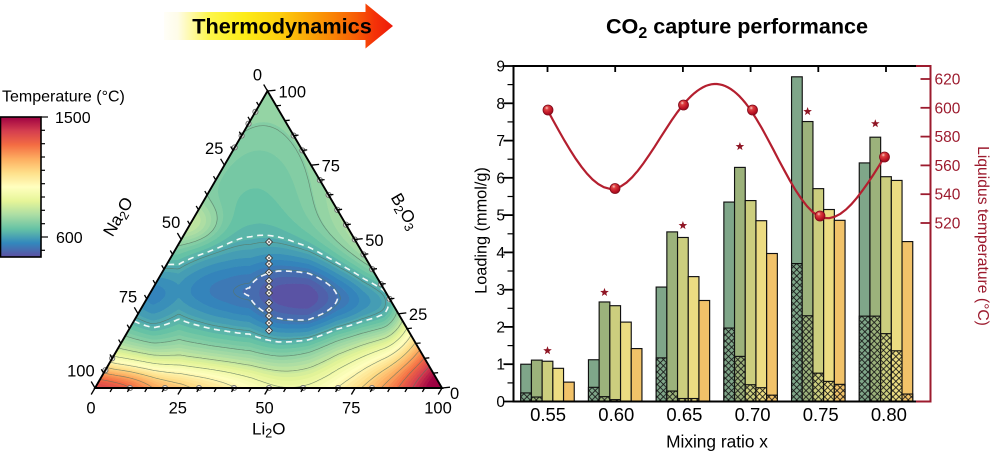 Image resolution: width=992 pixels, height=454 pixels. What do you see at coordinates (548, 414) in the screenshot?
I see `svg-text: 0.55` at bounding box center [548, 414].